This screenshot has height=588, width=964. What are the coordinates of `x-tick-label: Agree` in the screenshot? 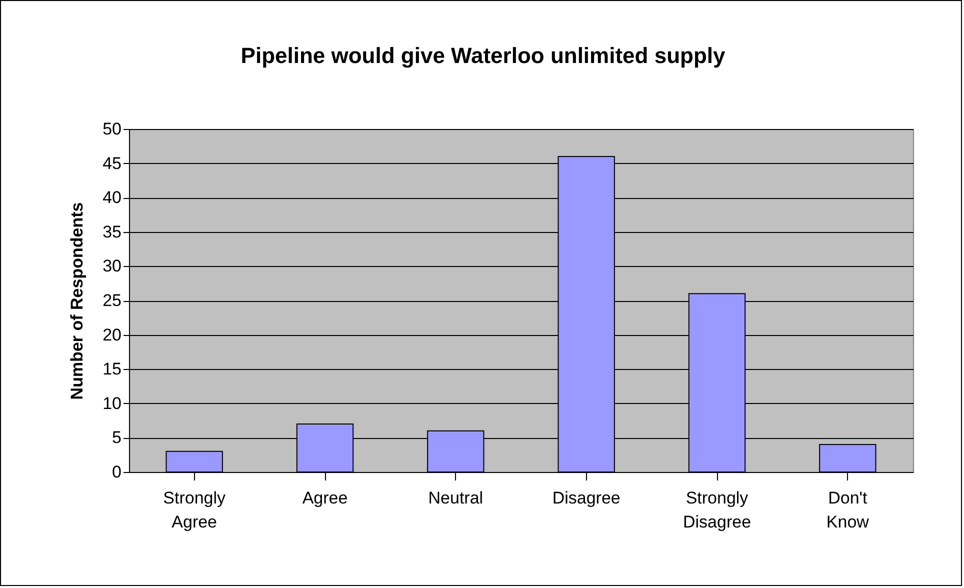 It's located at (325, 498).